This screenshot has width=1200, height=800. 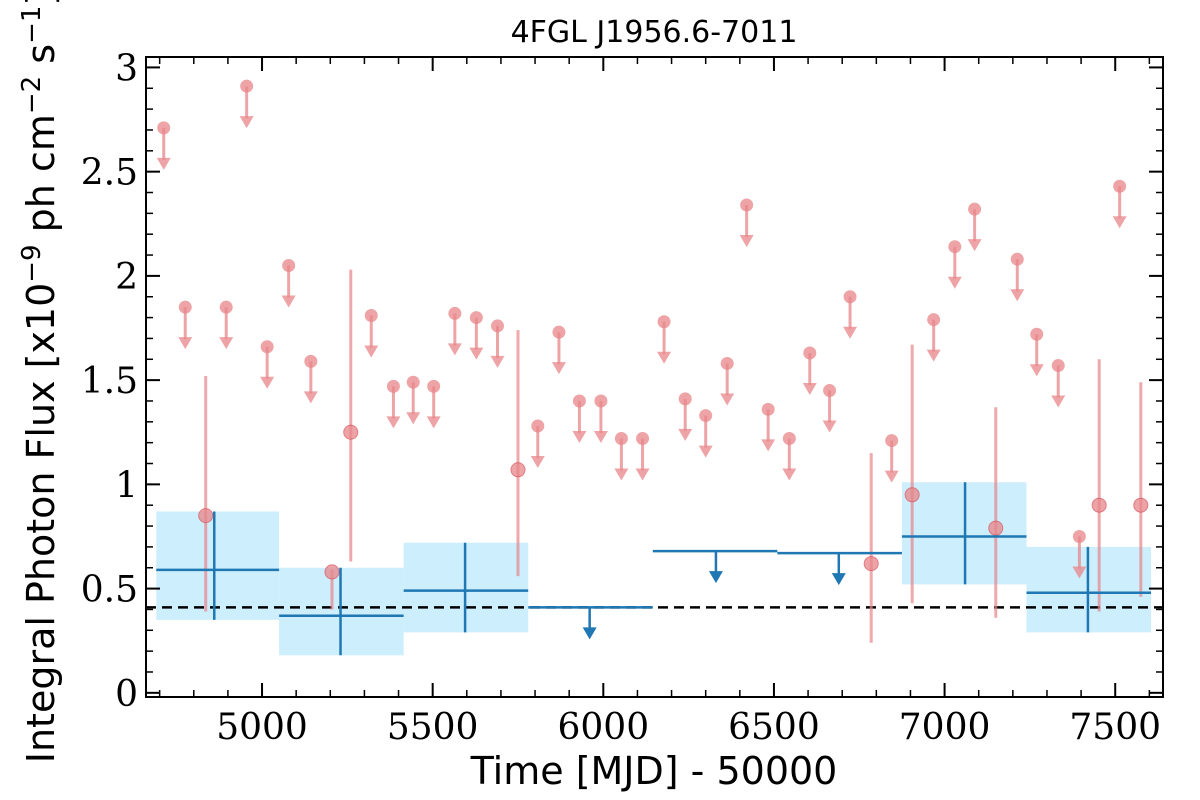 I want to click on y-axis-title-exponent: −2, so click(x=32, y=95).